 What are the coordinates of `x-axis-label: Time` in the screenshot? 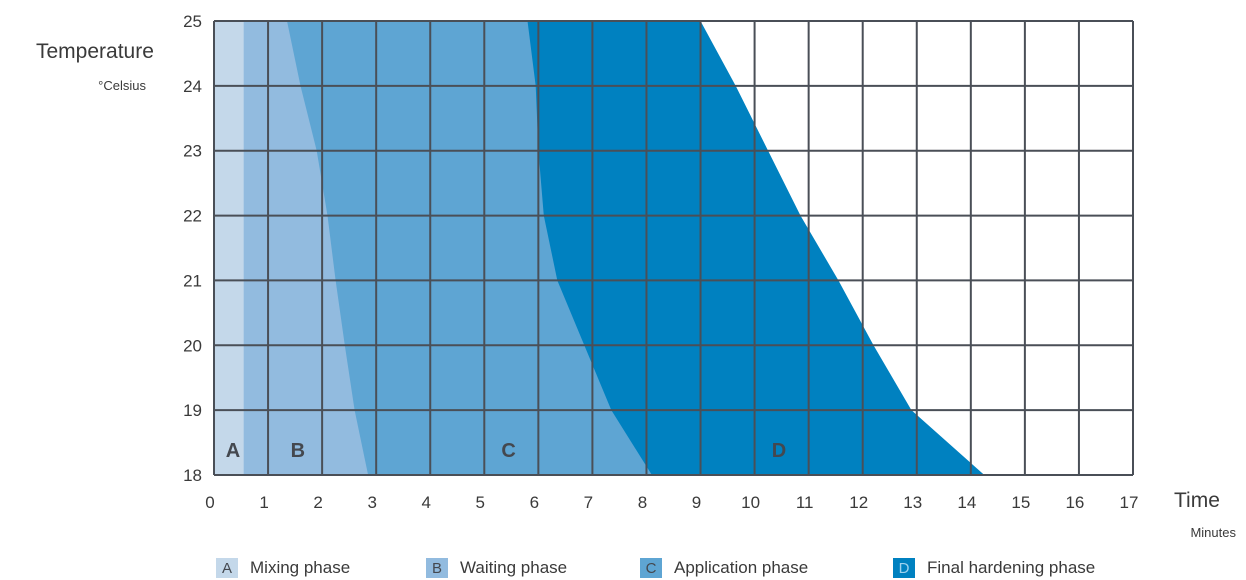 It's located at (1197, 500).